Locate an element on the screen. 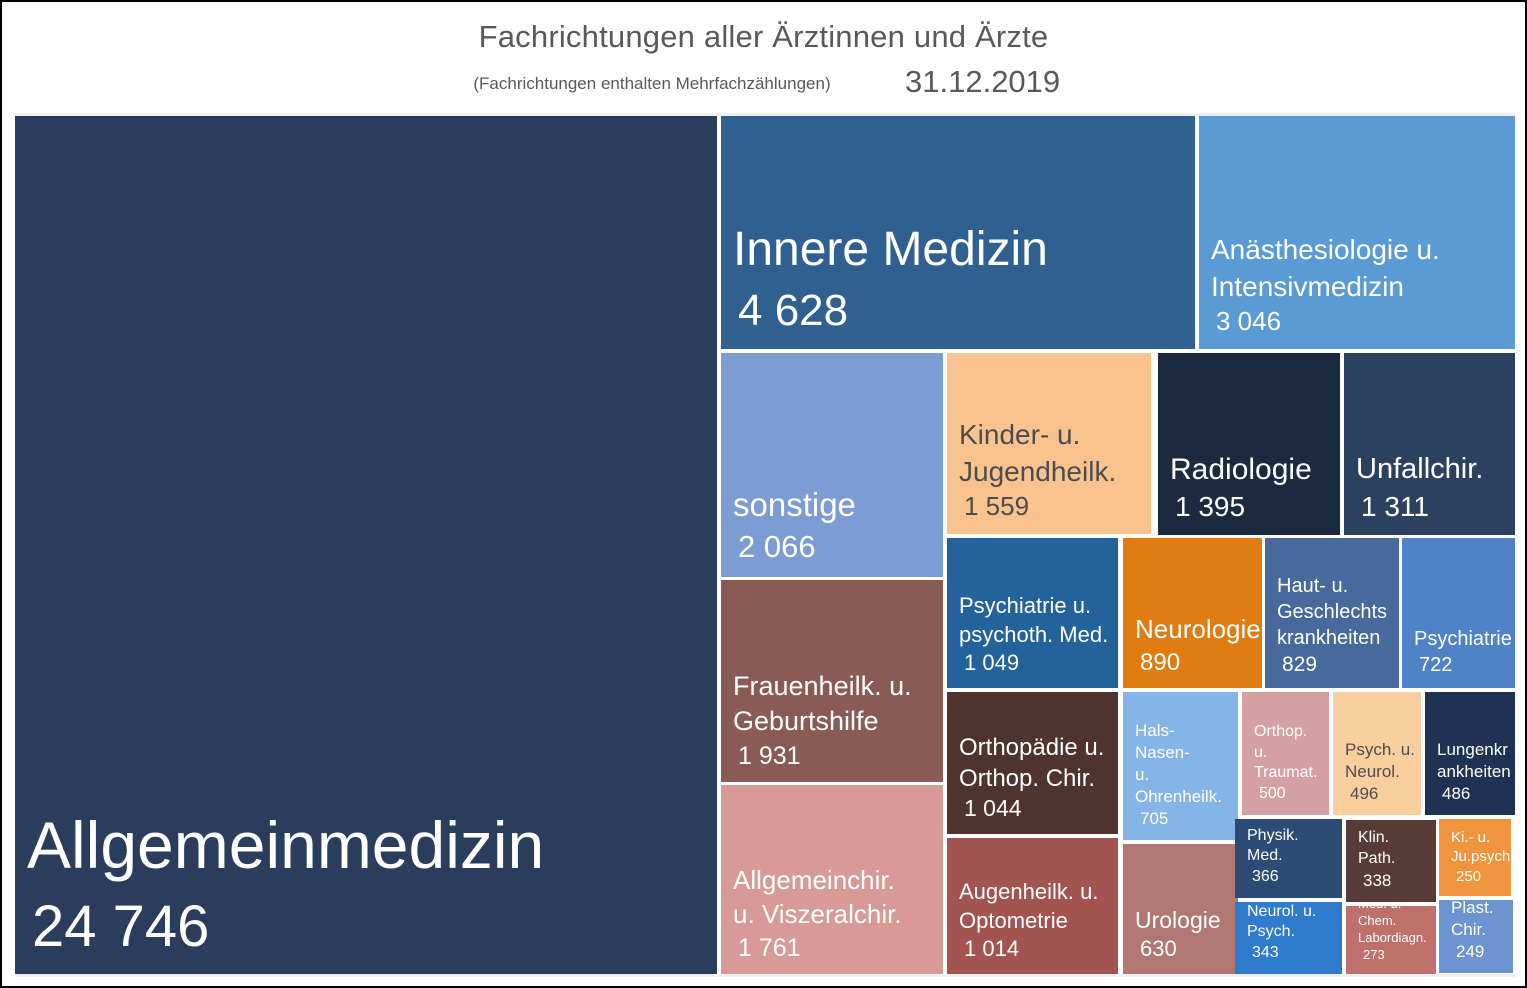  tile-label: Innere Medizin is located at coordinates (890, 250).